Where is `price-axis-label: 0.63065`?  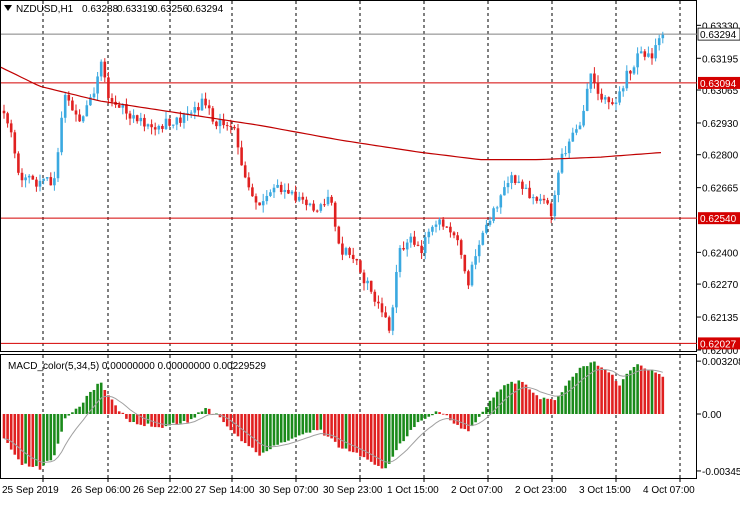 price-axis-label: 0.63065 is located at coordinates (720, 91).